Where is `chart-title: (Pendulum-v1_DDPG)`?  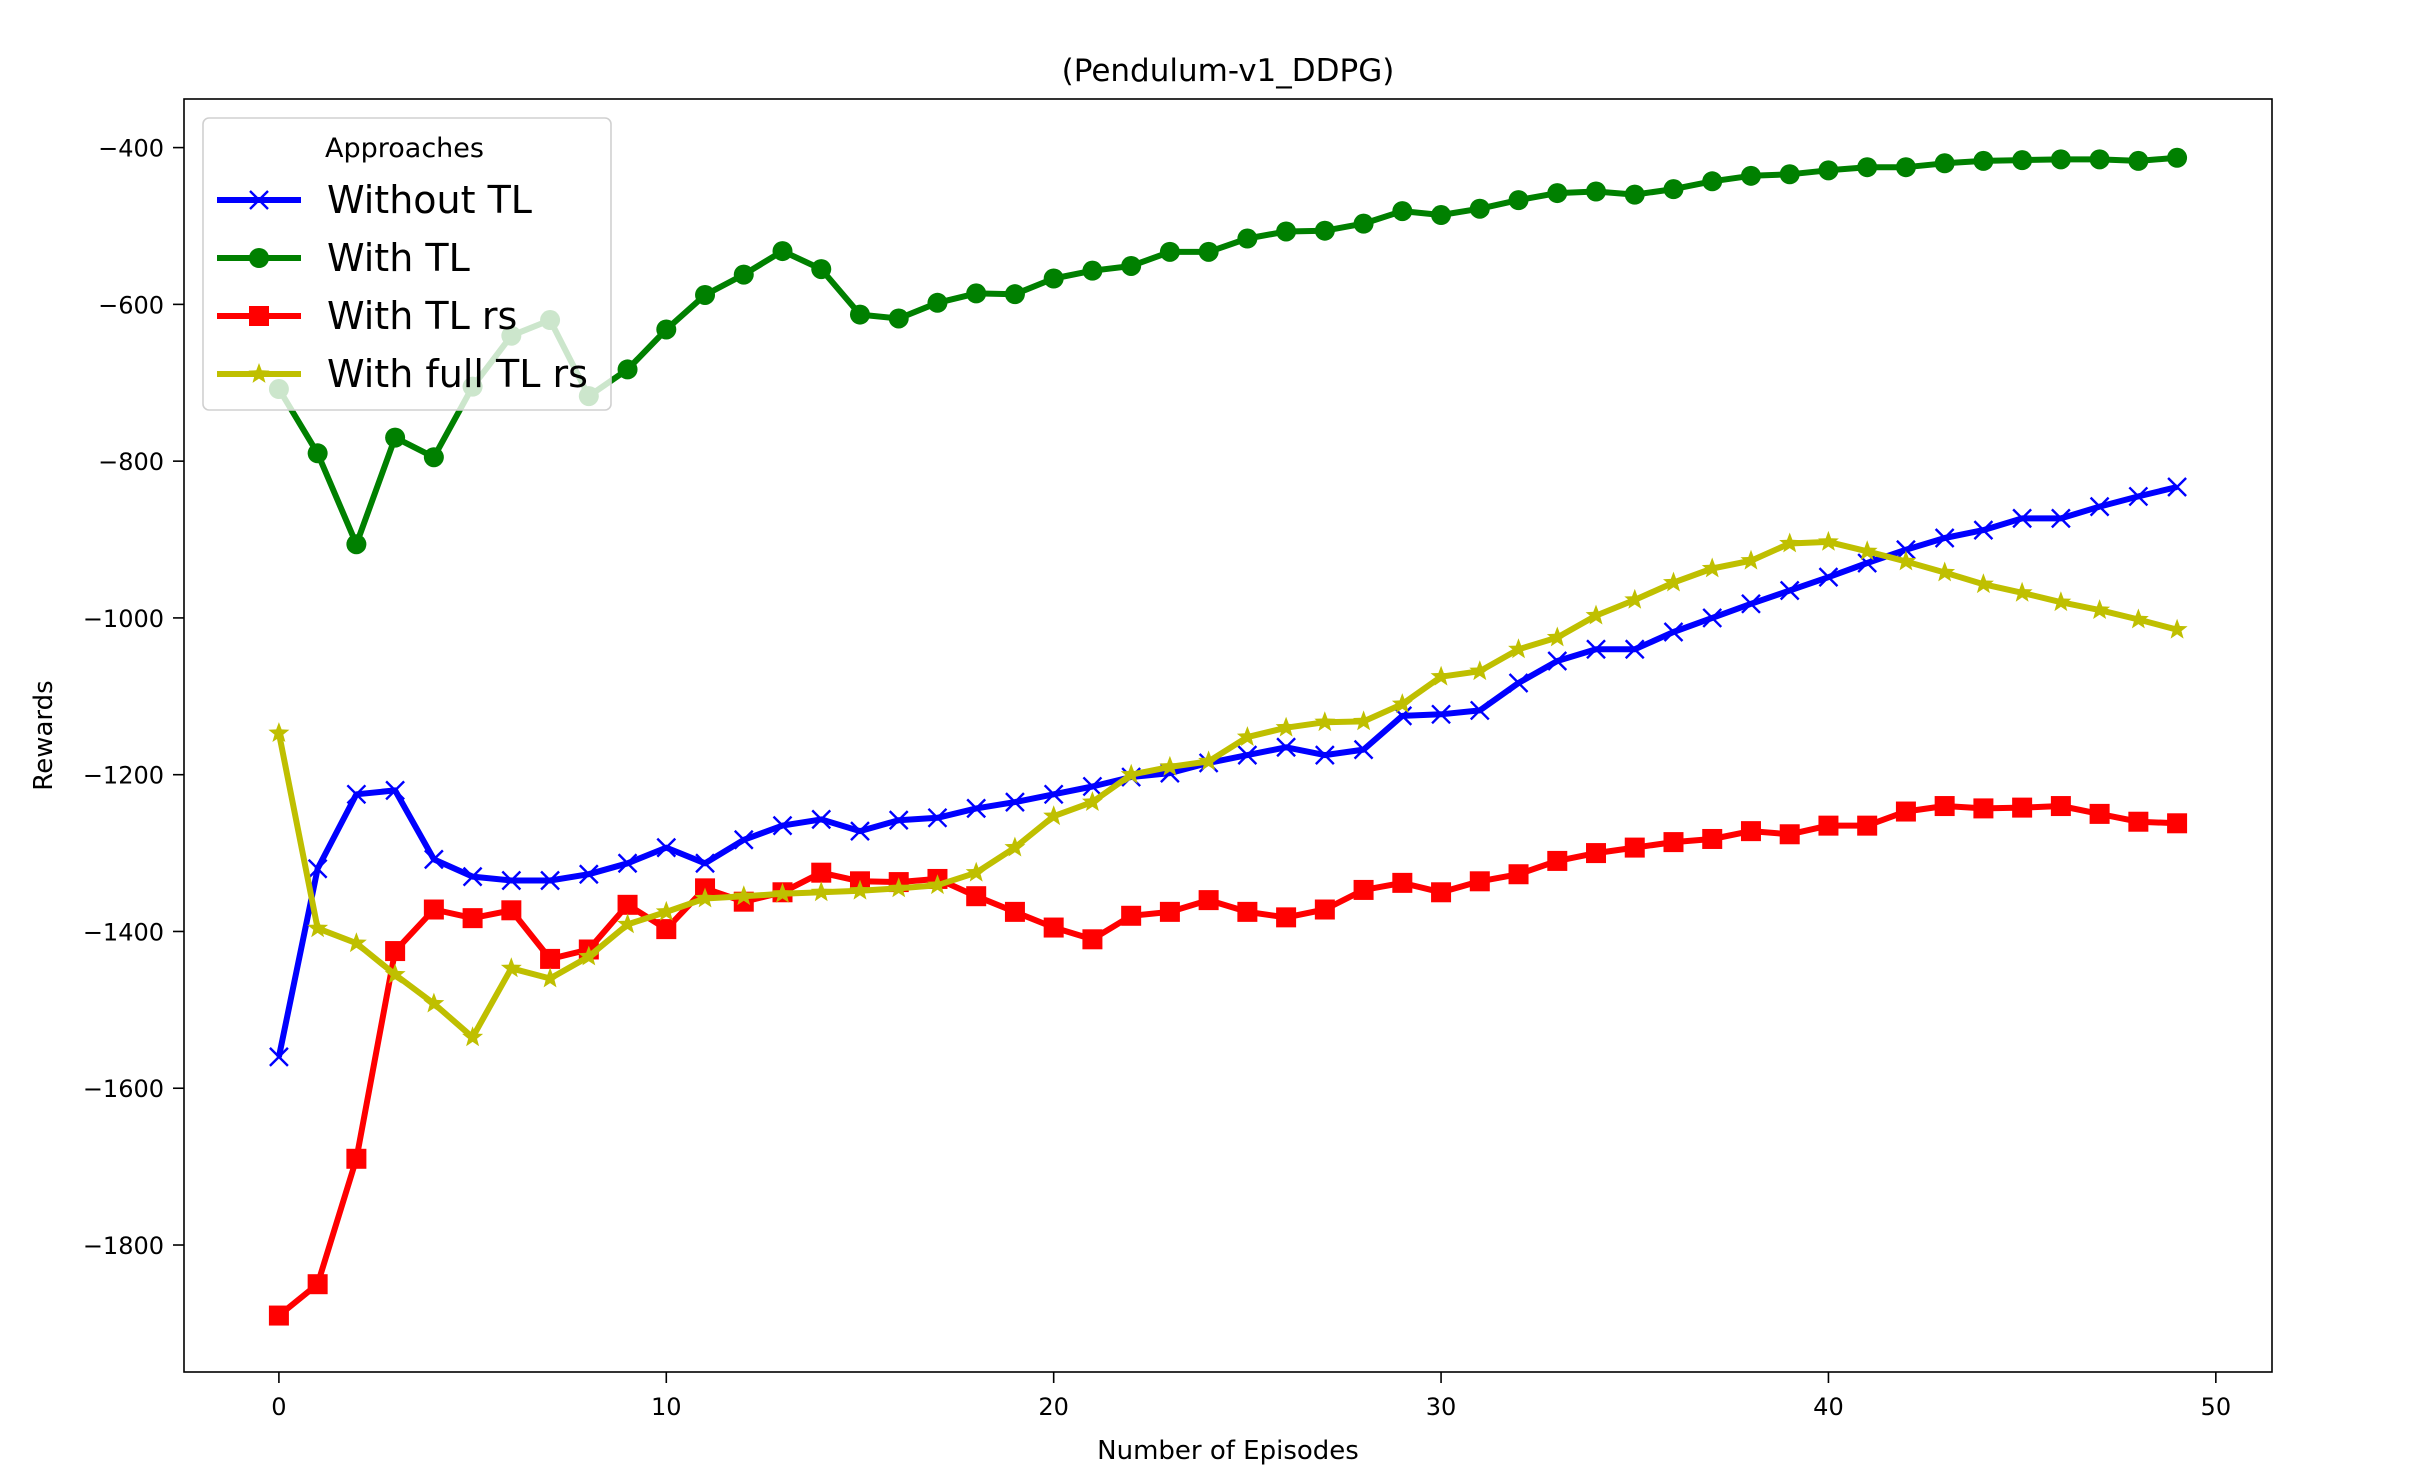
chart-title: (Pendulum-v1_DDPG) is located at coordinates (1228, 71).